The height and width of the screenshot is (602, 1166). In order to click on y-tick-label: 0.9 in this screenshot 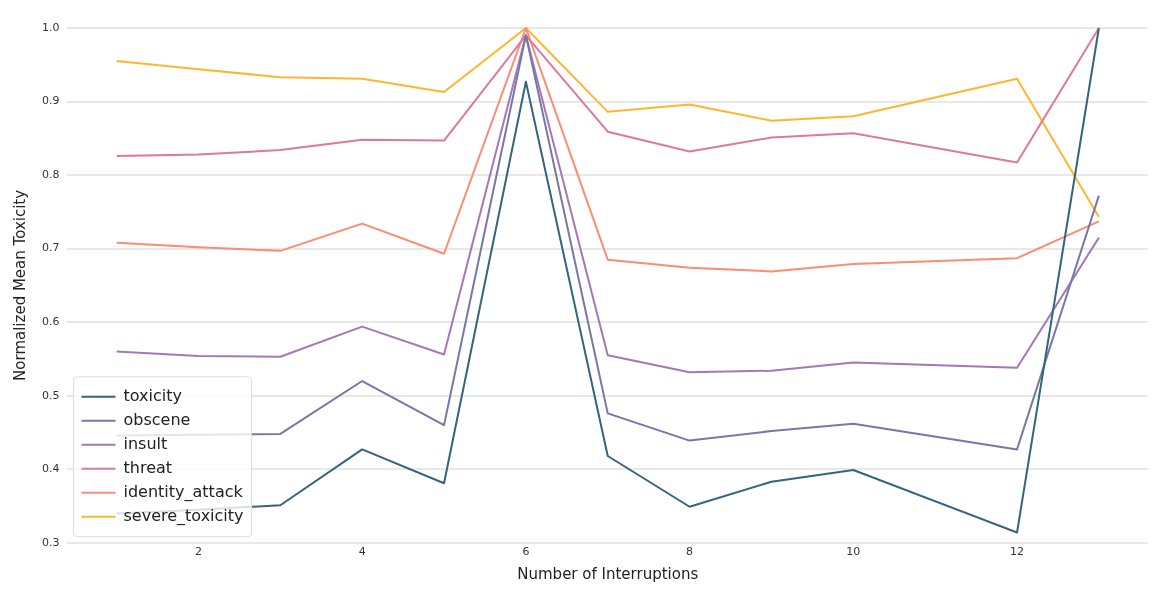, I will do `click(50, 101)`.